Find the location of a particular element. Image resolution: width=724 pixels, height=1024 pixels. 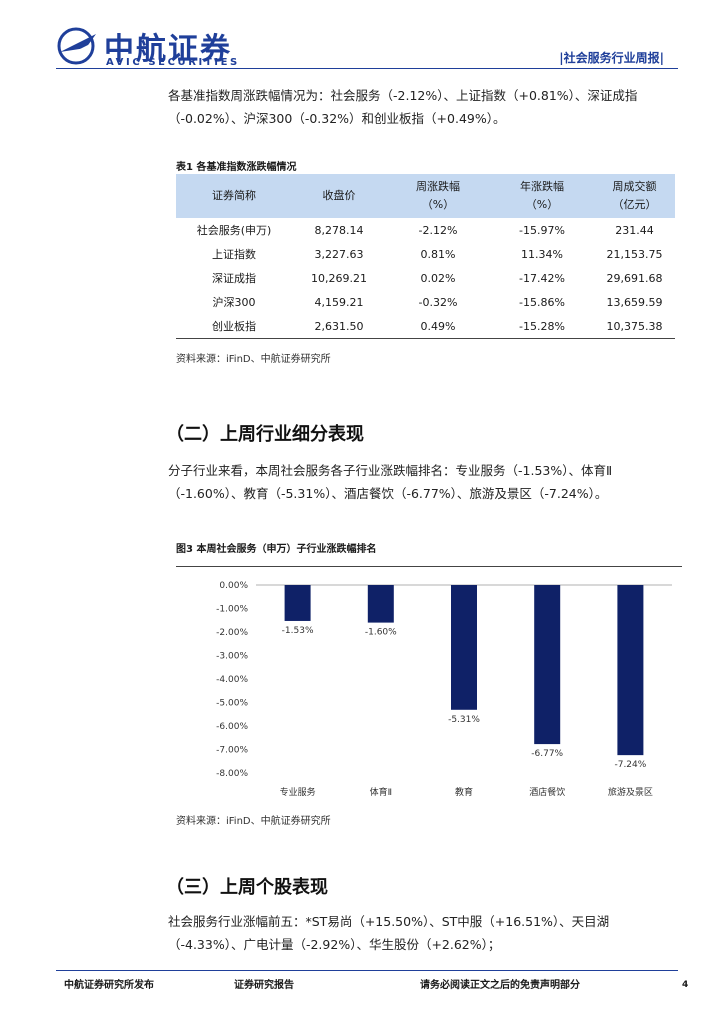

footer-disclaimer: 请务必阅读正文之后的免责声明部分 is located at coordinates (500, 985).